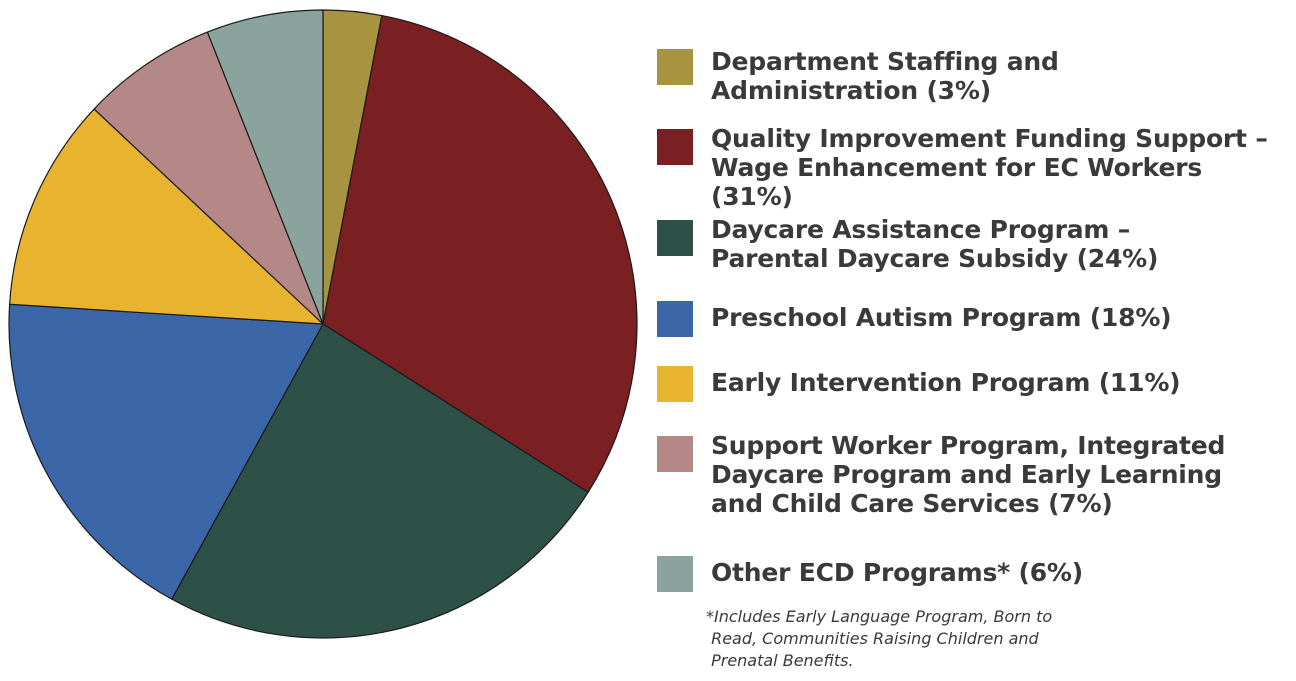 Image resolution: width=1296 pixels, height=681 pixels. Describe the element at coordinates (935, 258) in the screenshot. I see `legend-label-line: Parental Daycare Subsidy (24%)` at that location.